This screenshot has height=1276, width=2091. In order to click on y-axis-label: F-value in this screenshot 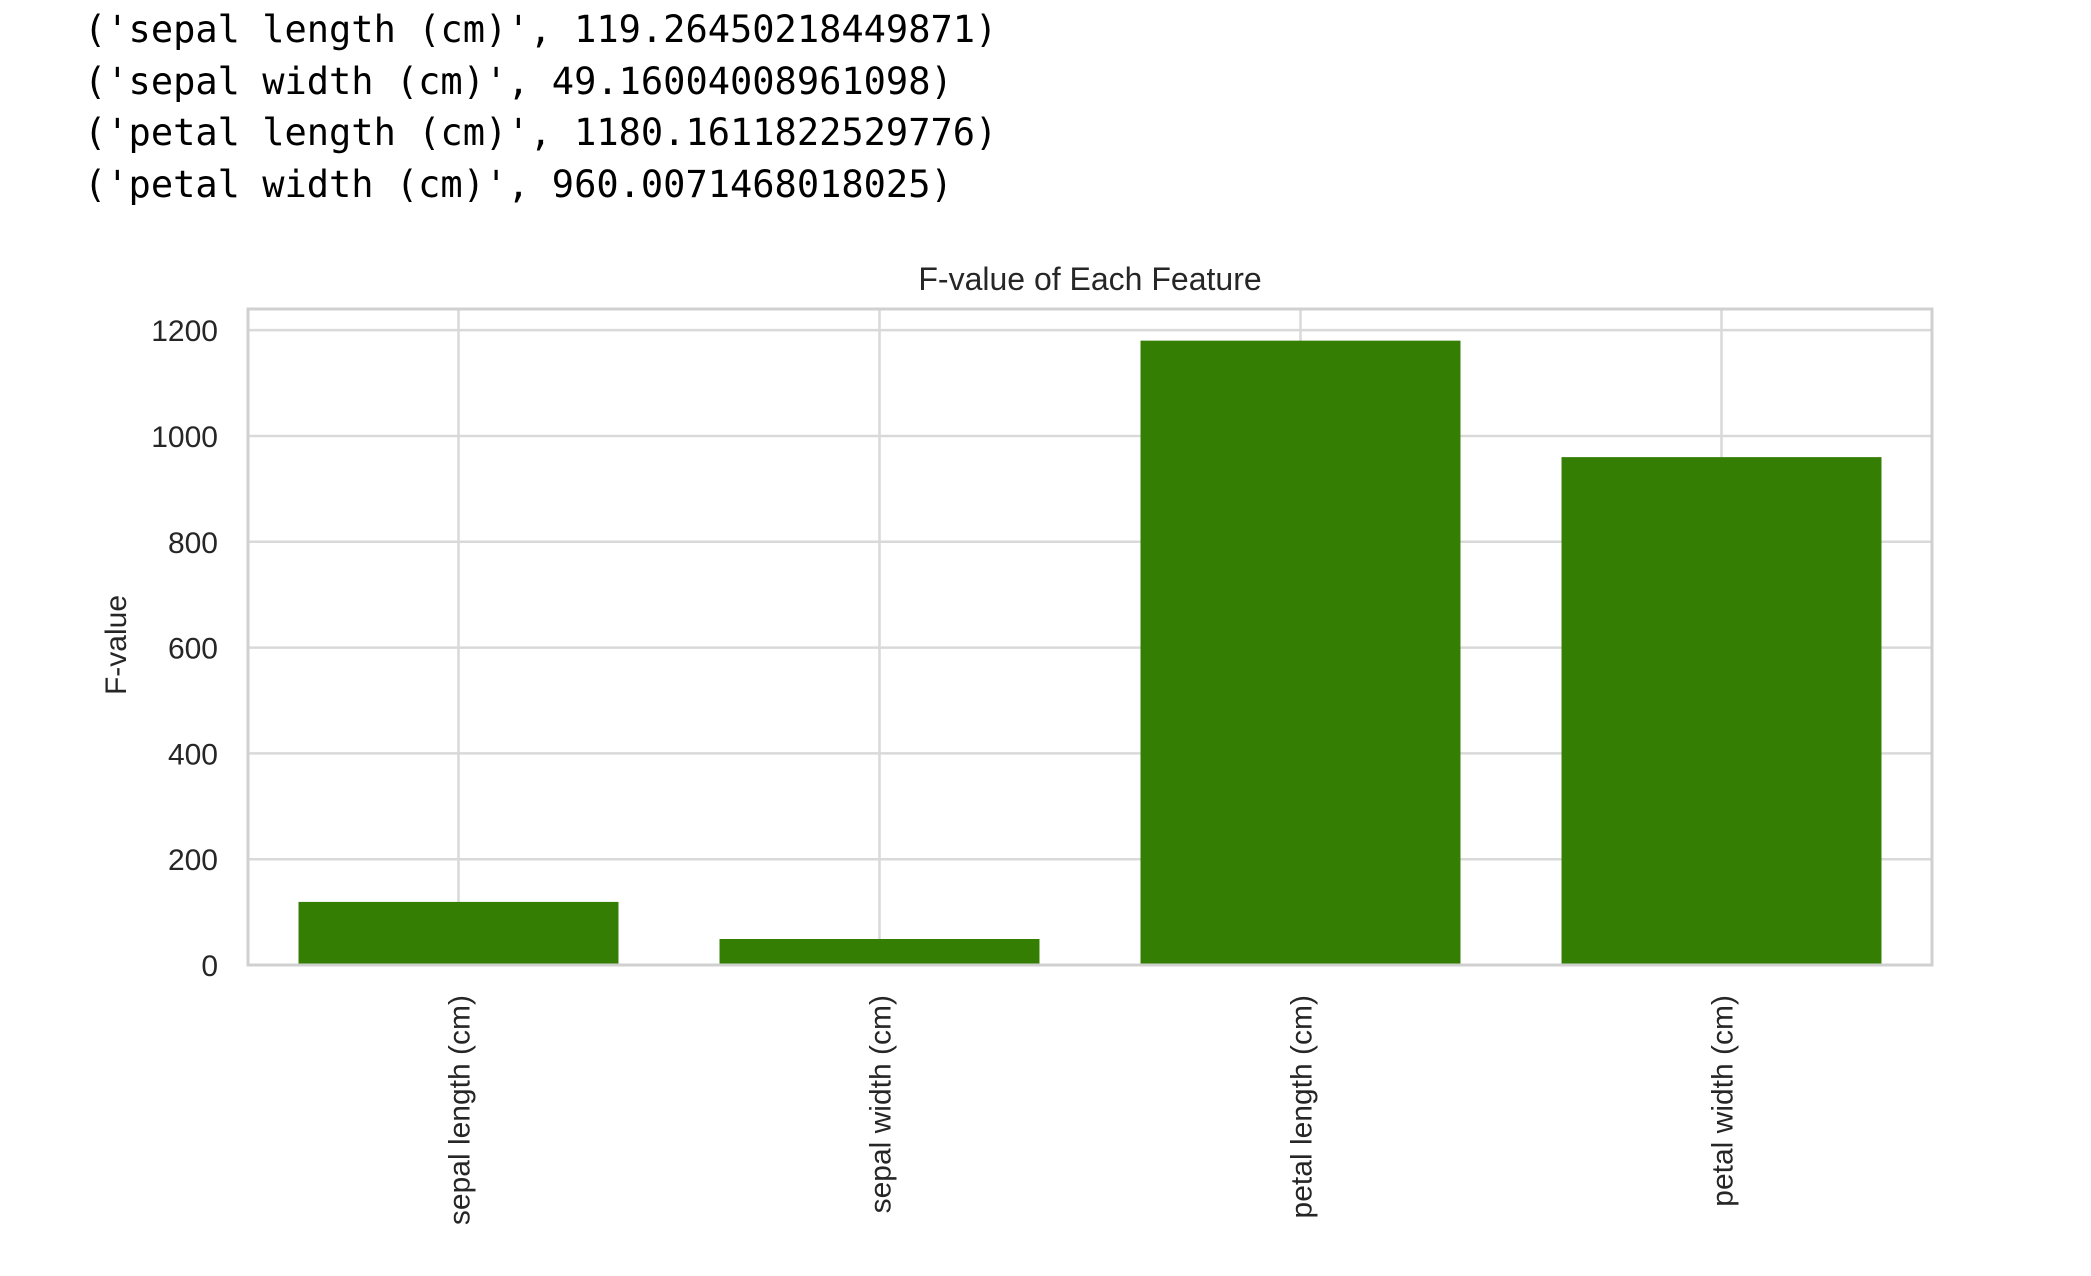, I will do `click(116, 645)`.